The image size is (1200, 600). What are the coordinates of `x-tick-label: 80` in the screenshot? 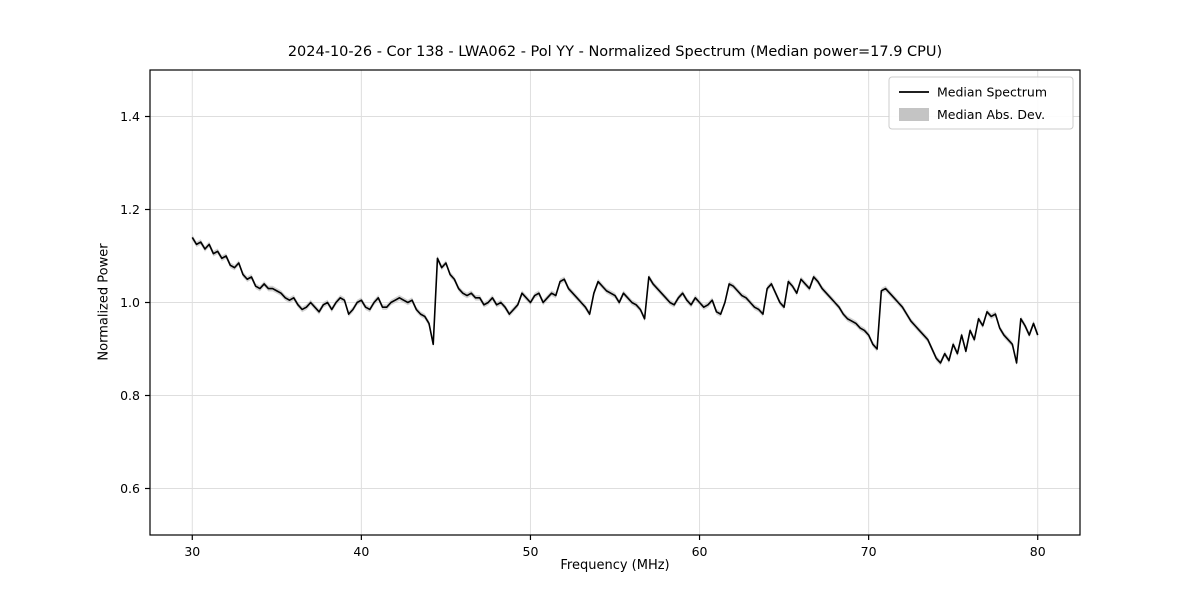 It's located at (1038, 551).